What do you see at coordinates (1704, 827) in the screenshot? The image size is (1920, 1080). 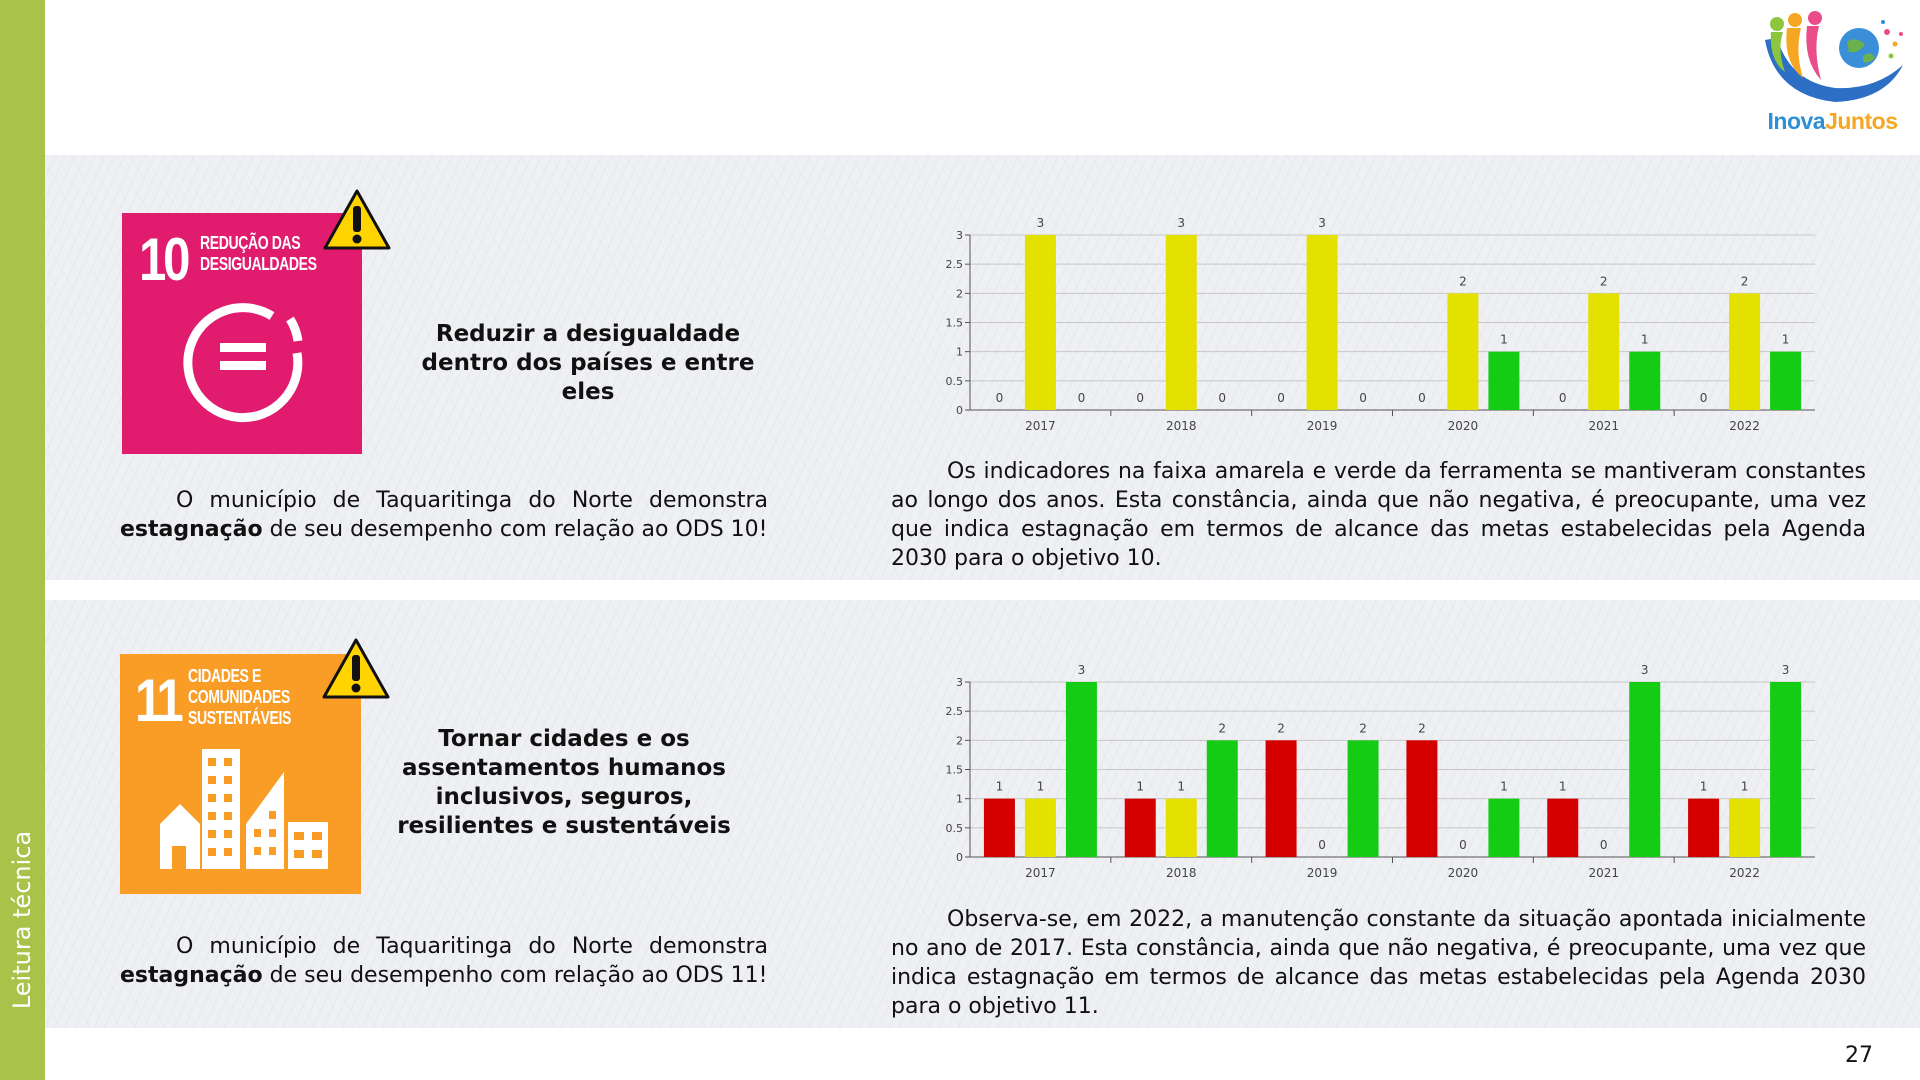 I see `sdg11-chart-bar-red-2022` at bounding box center [1704, 827].